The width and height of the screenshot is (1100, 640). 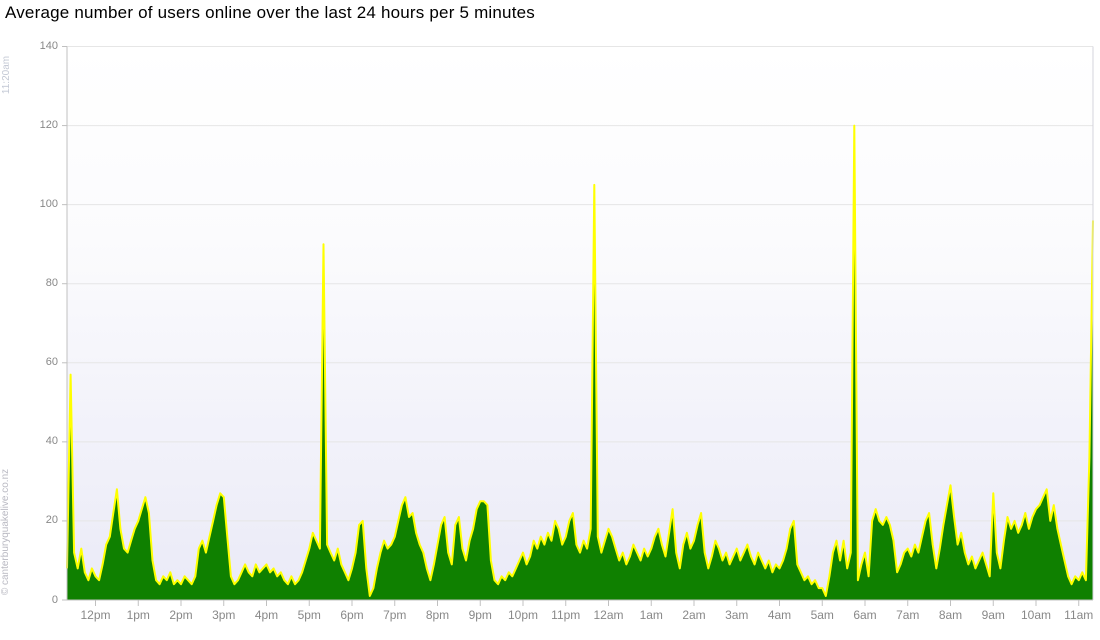 I want to click on x-axis-label: 10am, so click(x=1036, y=615).